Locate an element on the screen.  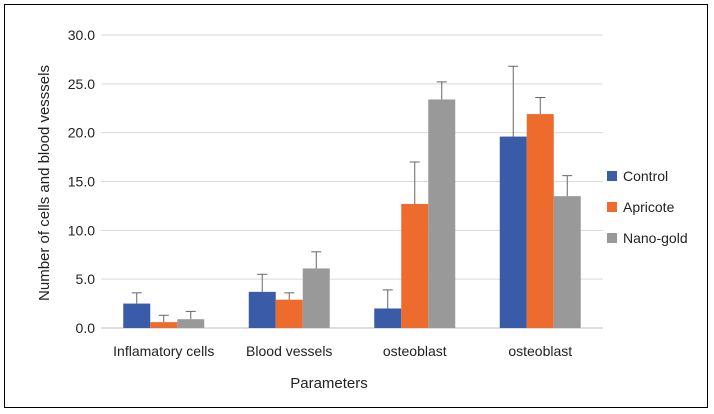
y-tick-label: 10.0 is located at coordinates (81, 230).